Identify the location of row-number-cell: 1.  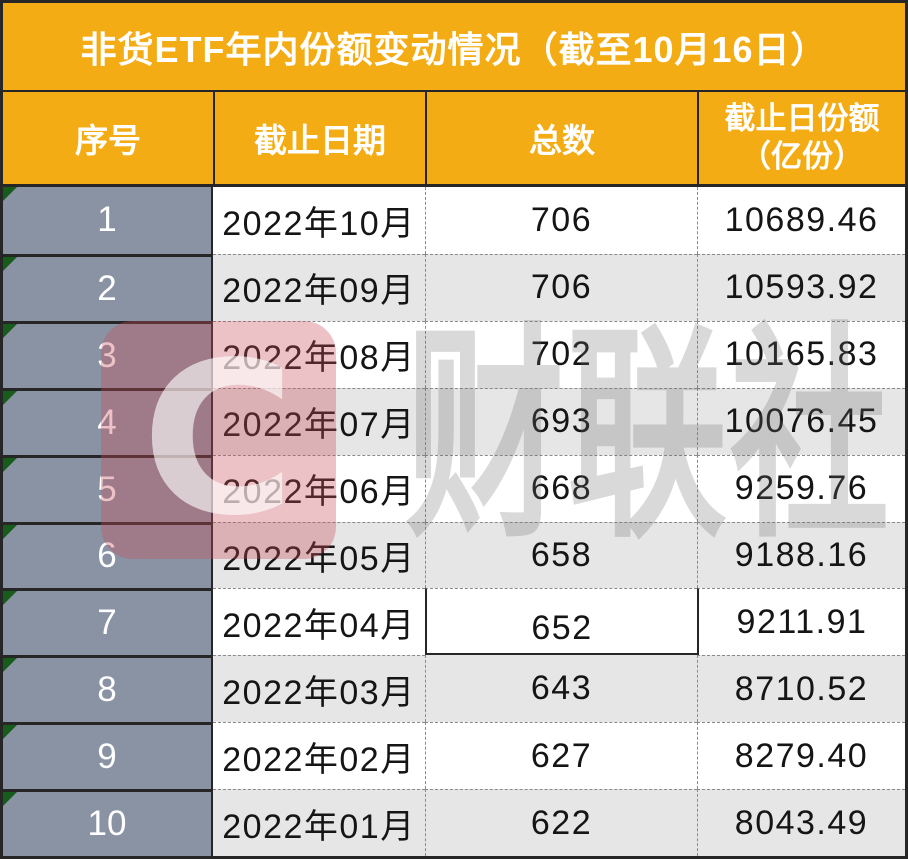
(108, 220).